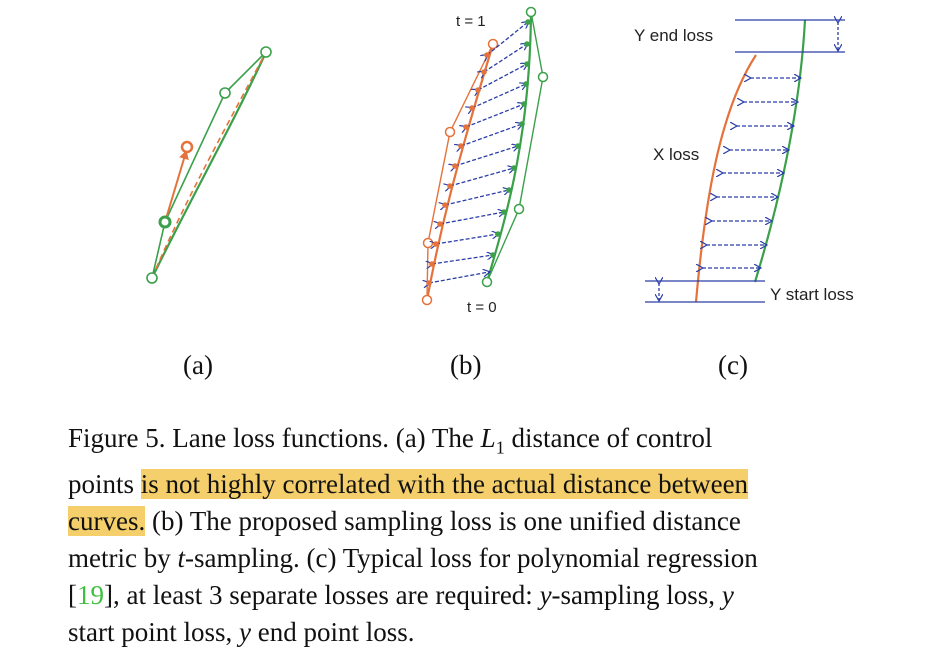  I want to click on citation-link: 19, so click(90, 595).